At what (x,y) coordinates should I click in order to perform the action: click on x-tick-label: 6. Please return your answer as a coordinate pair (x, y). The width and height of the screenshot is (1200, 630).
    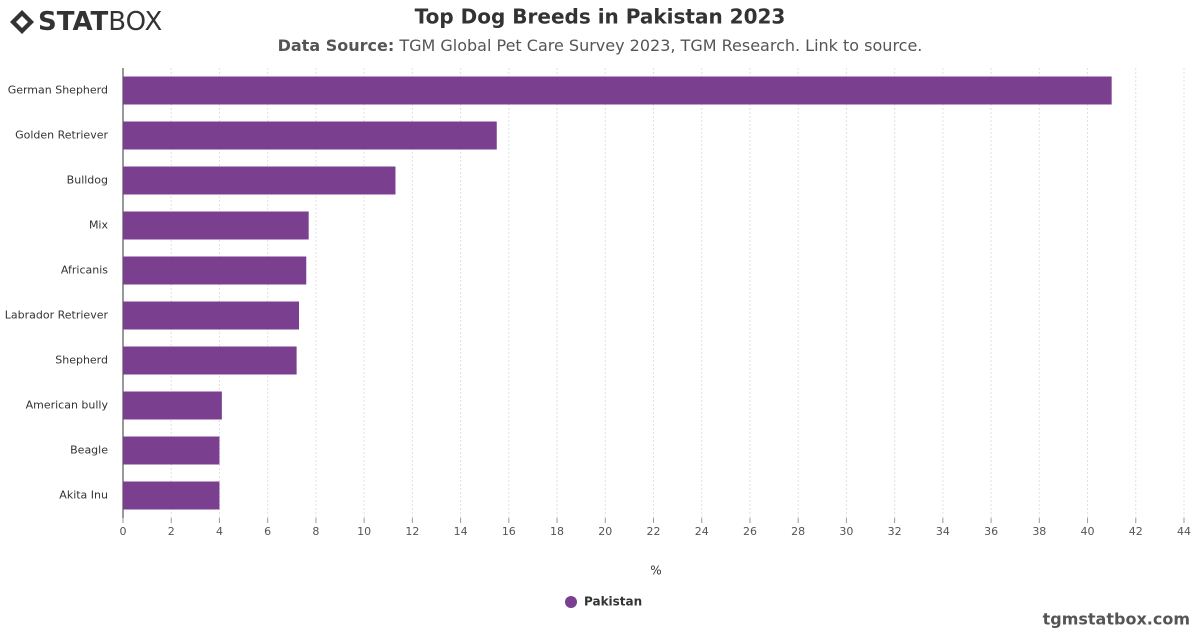
    Looking at the image, I should click on (267, 531).